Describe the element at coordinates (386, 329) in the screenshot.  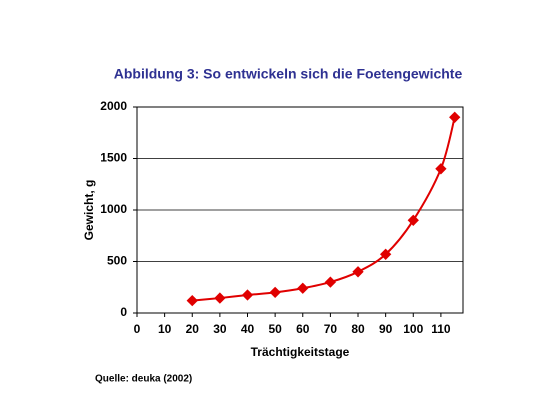
I see `x-tick-label: 90` at that location.